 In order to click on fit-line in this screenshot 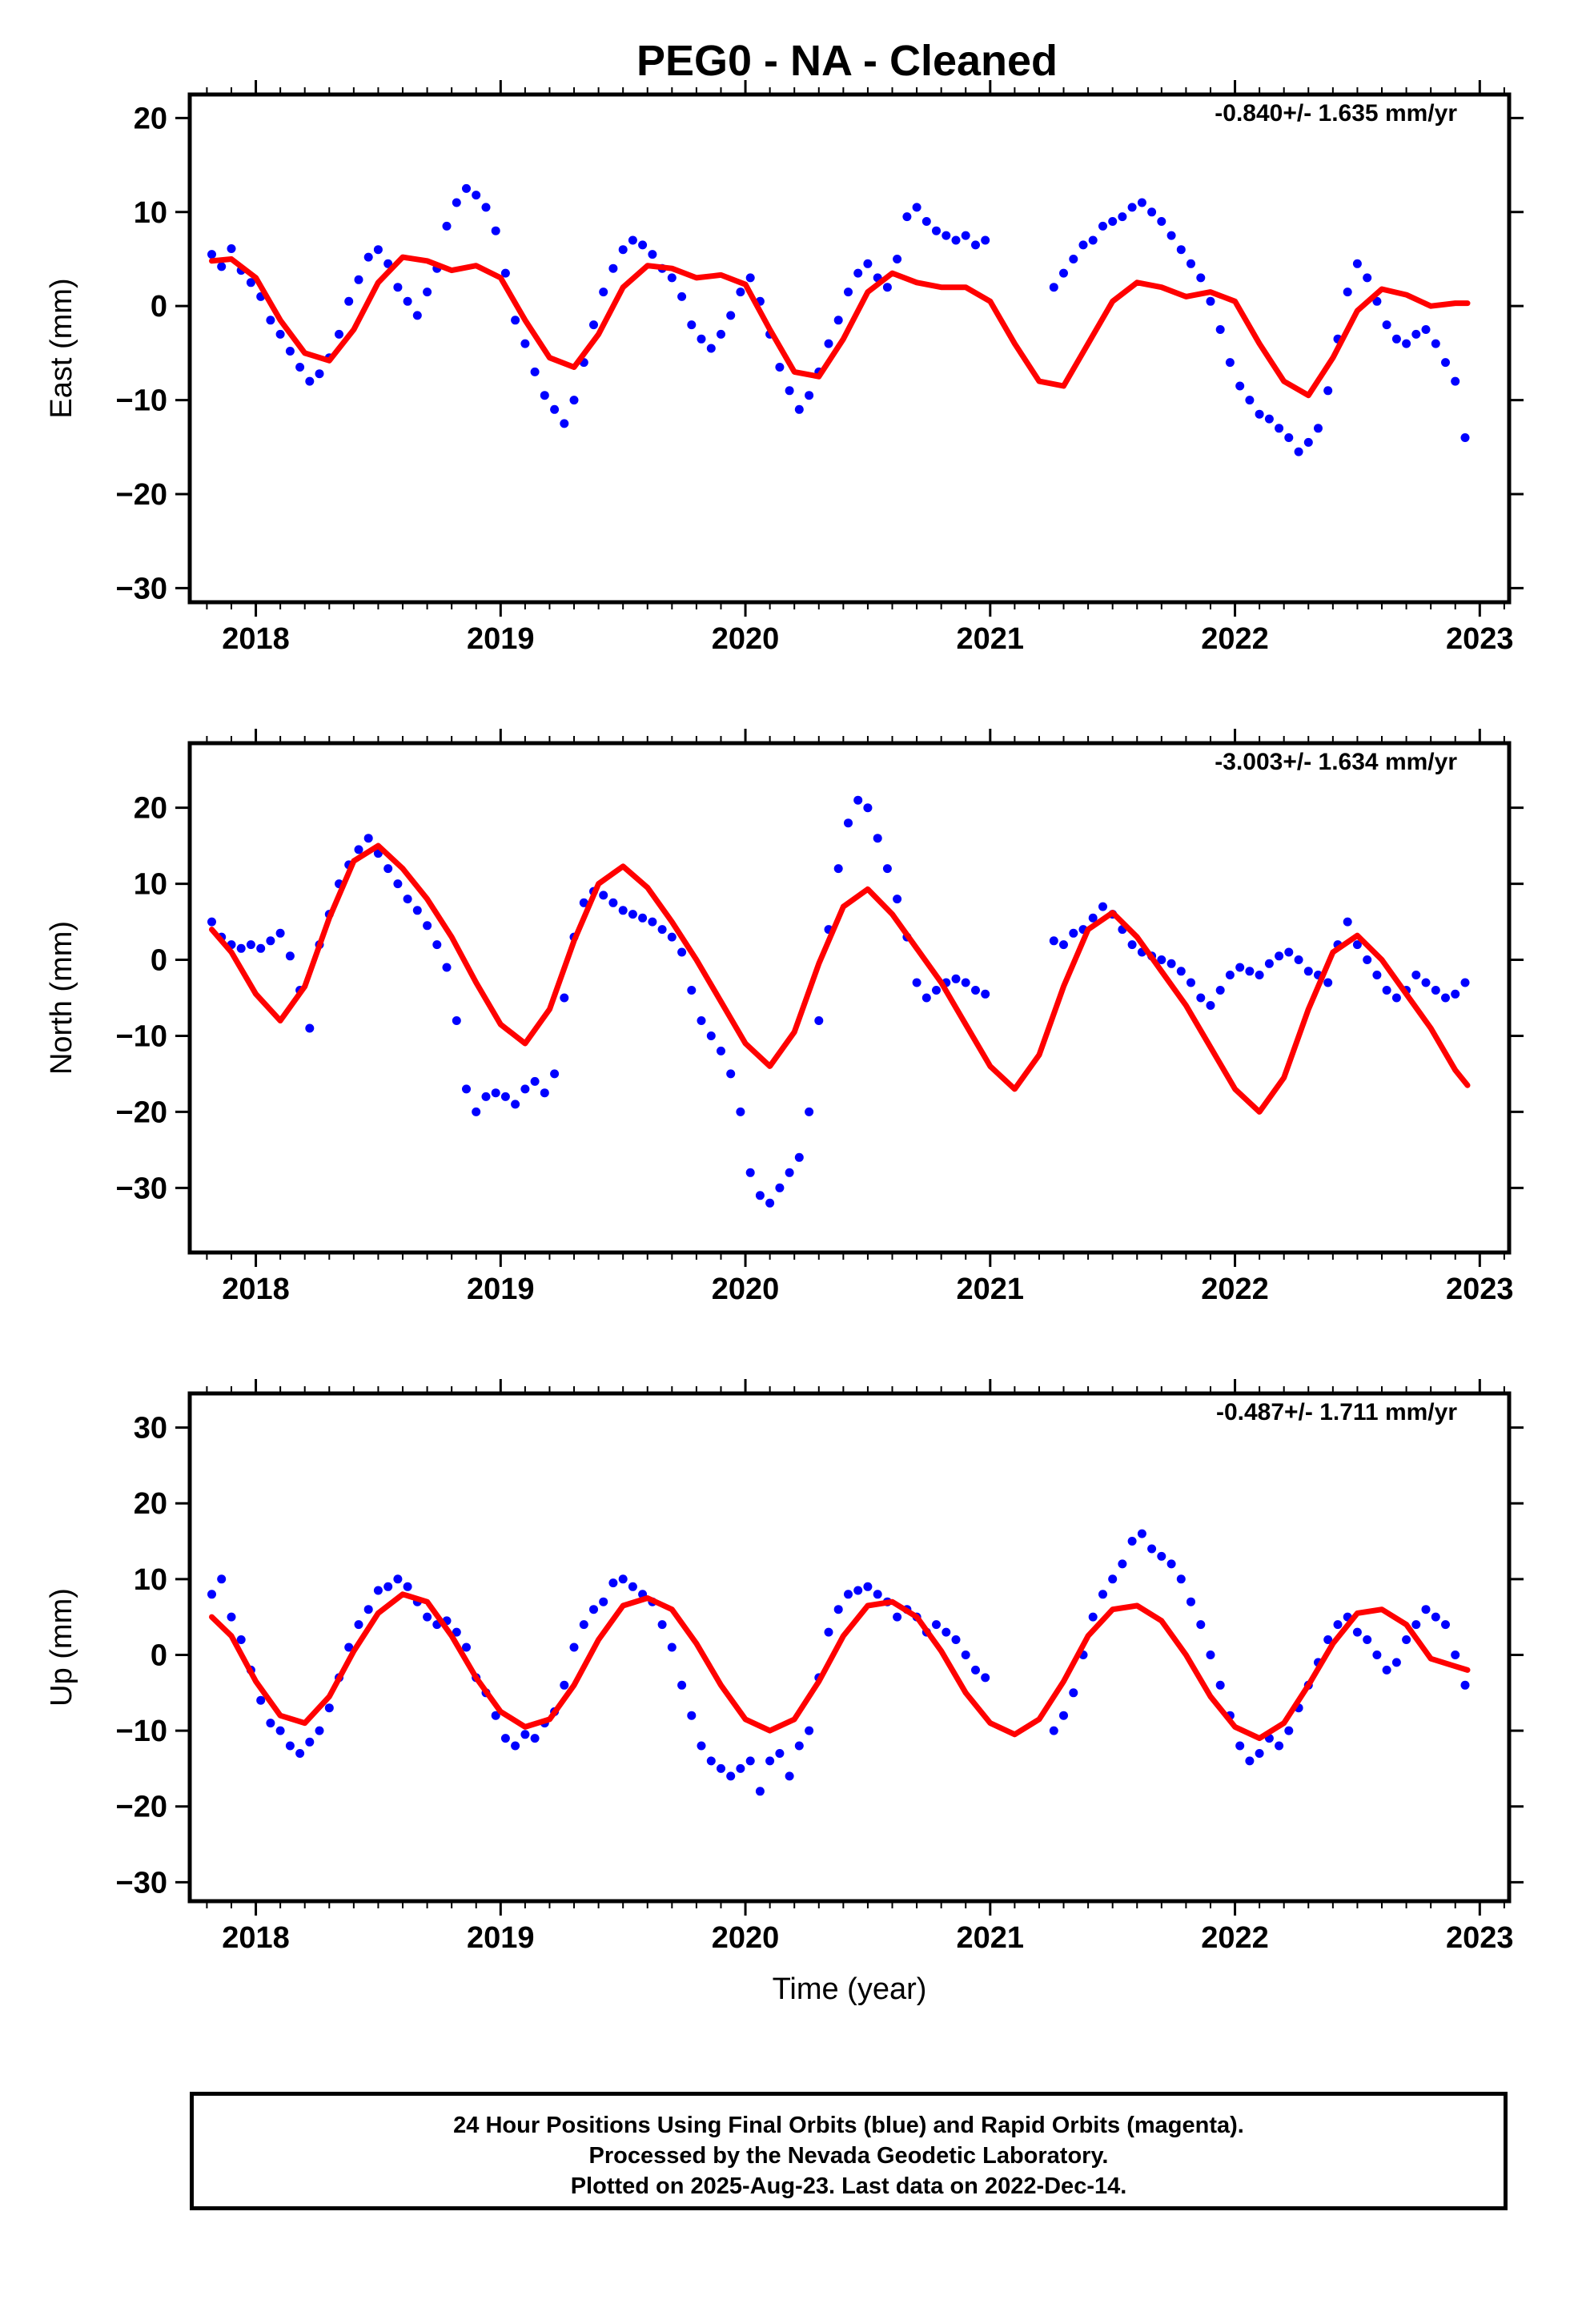, I will do `click(840, 1666)`.